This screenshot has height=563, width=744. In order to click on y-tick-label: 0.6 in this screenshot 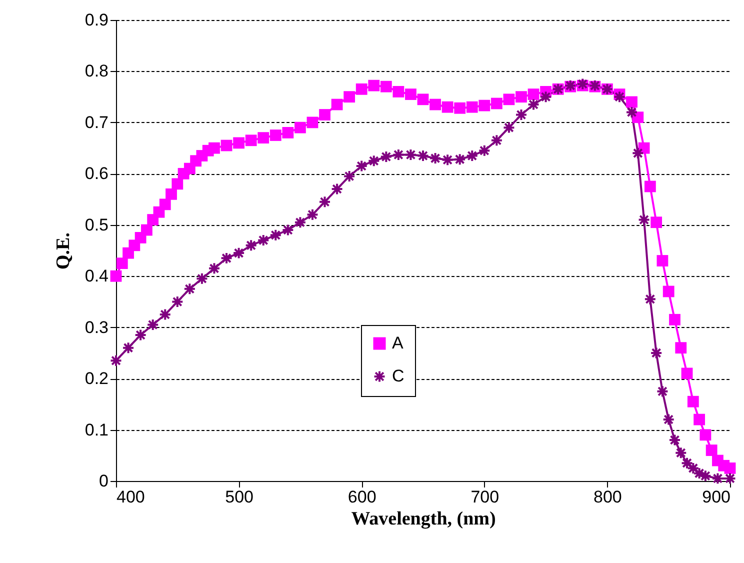, I will do `click(96, 174)`.